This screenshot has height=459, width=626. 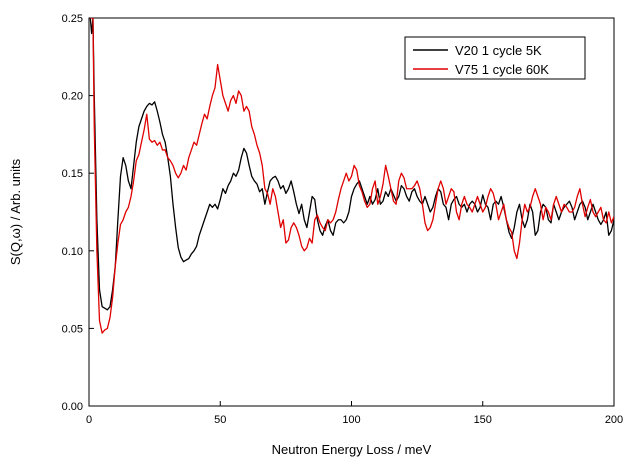 What do you see at coordinates (72, 252) in the screenshot?
I see `y-tick-label: 0.10` at bounding box center [72, 252].